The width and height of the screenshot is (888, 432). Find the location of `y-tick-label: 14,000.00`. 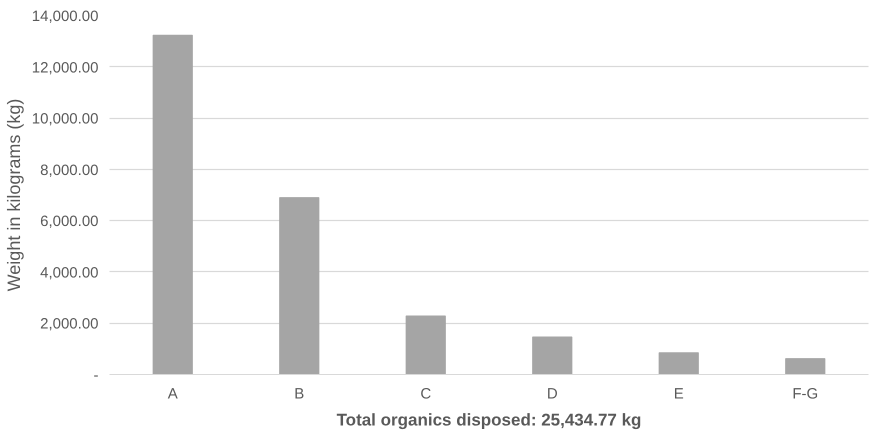

y-tick-label: 14,000.00 is located at coordinates (65, 16).